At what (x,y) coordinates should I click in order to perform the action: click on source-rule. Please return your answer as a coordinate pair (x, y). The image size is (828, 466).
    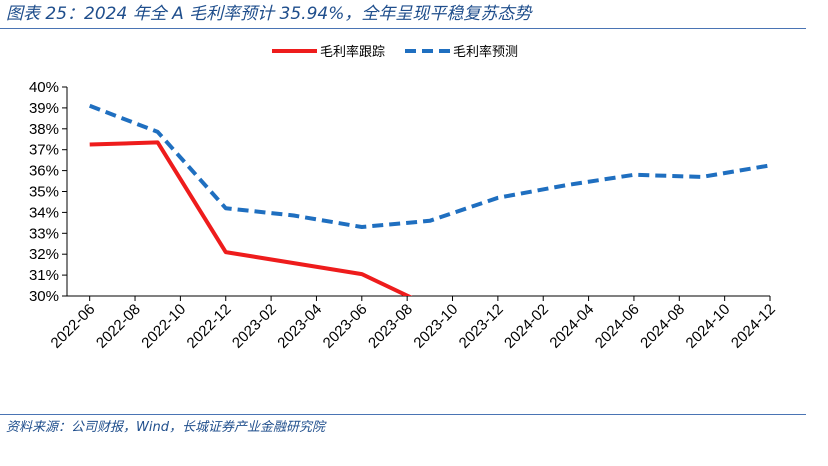
    Looking at the image, I should click on (403, 414).